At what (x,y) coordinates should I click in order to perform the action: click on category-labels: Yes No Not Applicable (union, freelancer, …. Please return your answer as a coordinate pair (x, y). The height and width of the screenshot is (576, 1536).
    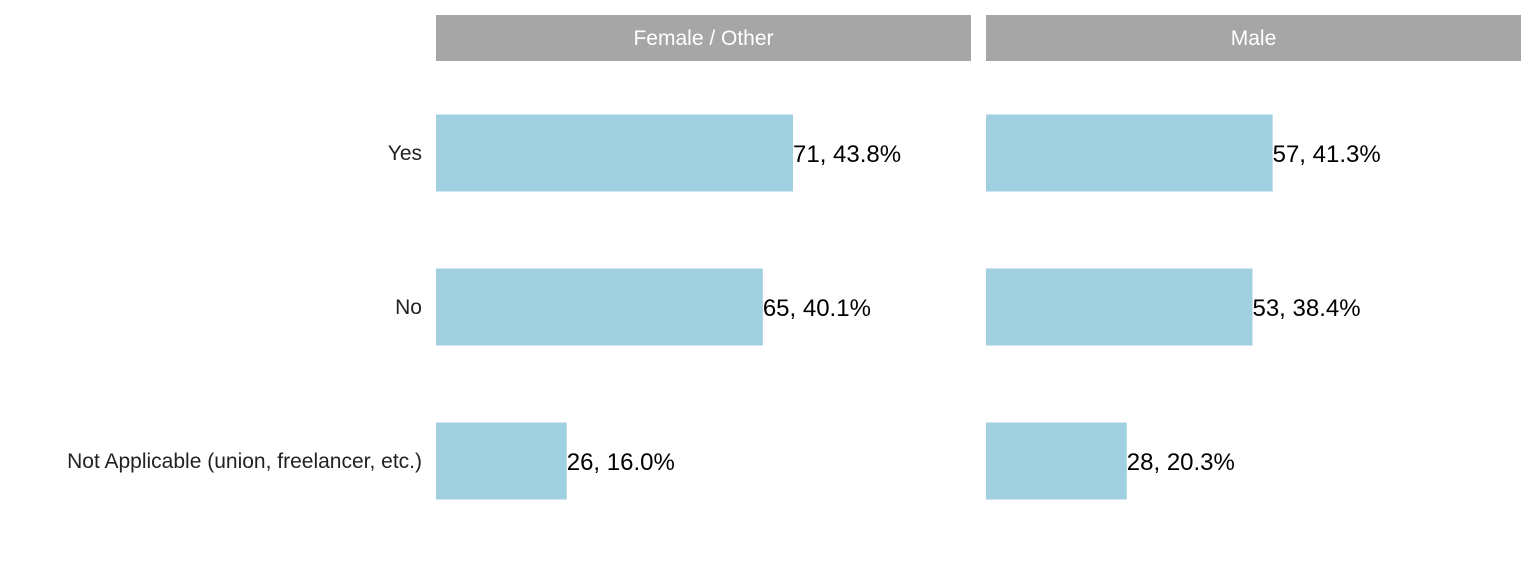
    Looking at the image, I should click on (244, 307).